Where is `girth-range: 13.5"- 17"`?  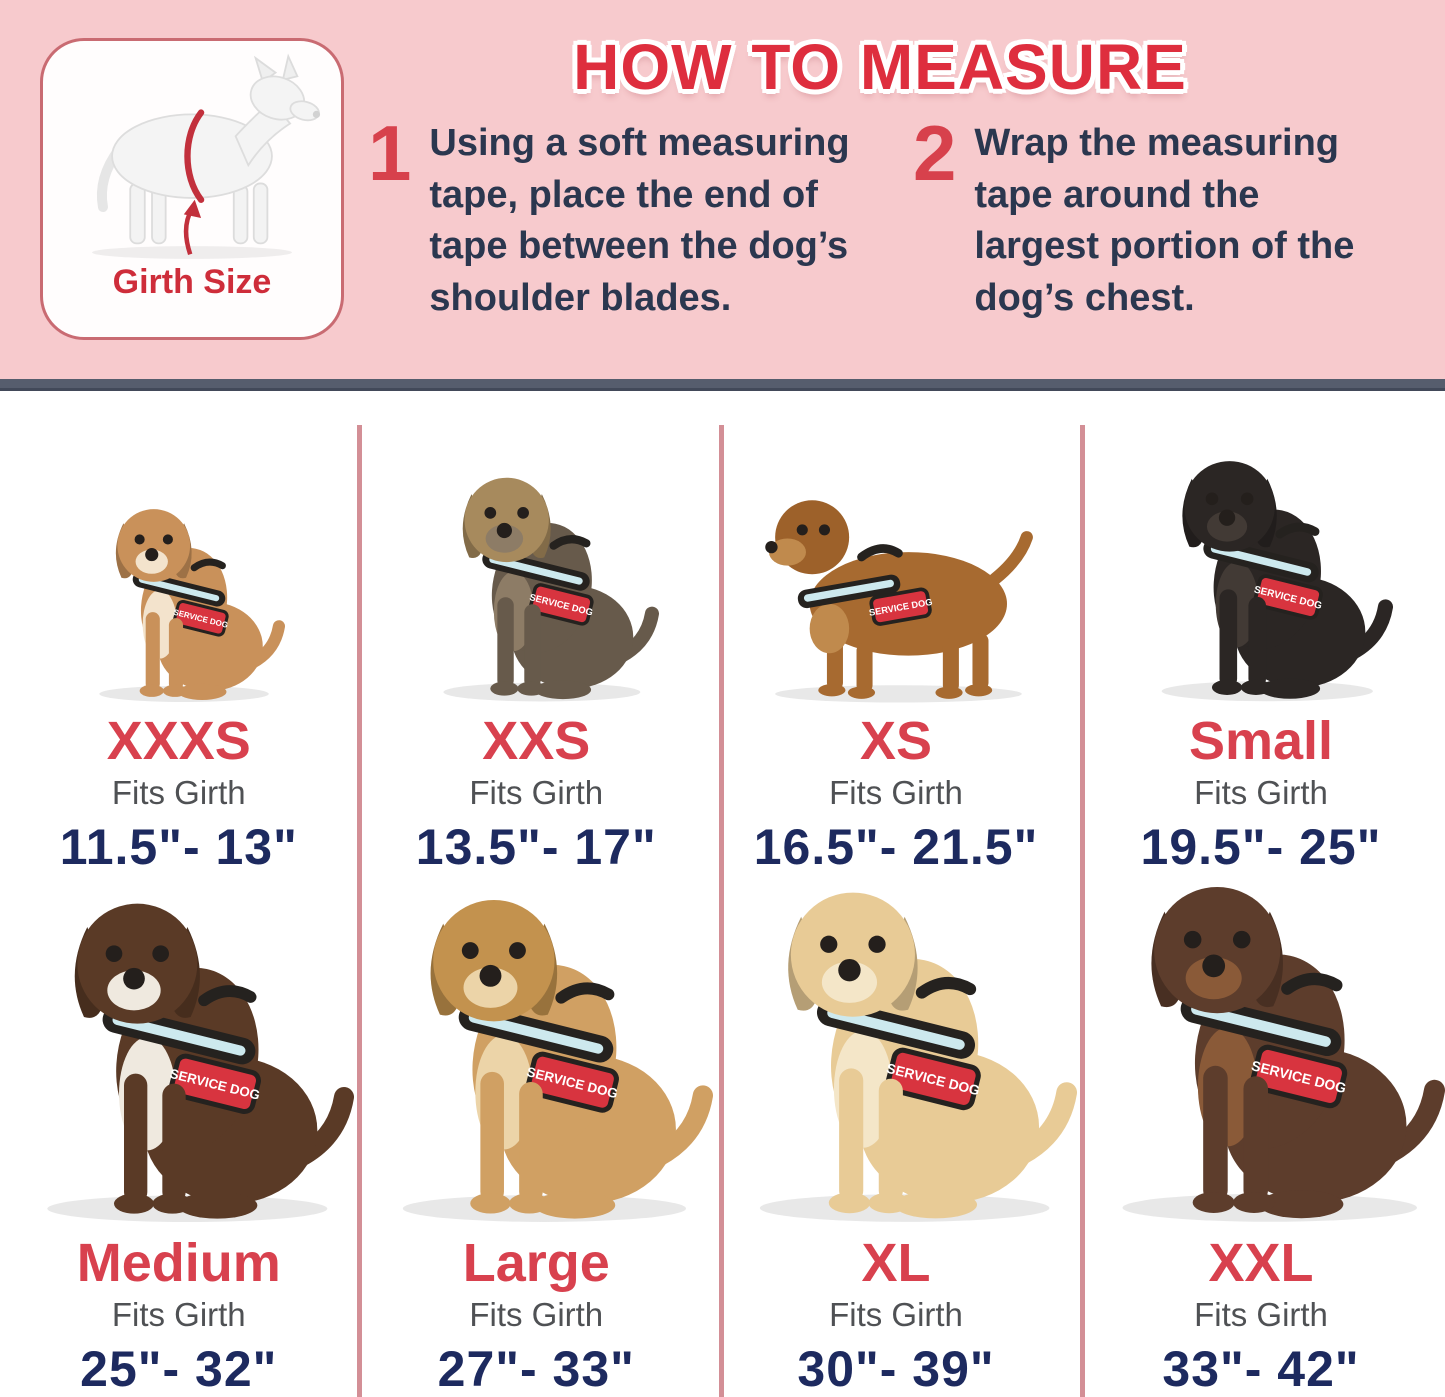
girth-range: 13.5"- 17" is located at coordinates (536, 846).